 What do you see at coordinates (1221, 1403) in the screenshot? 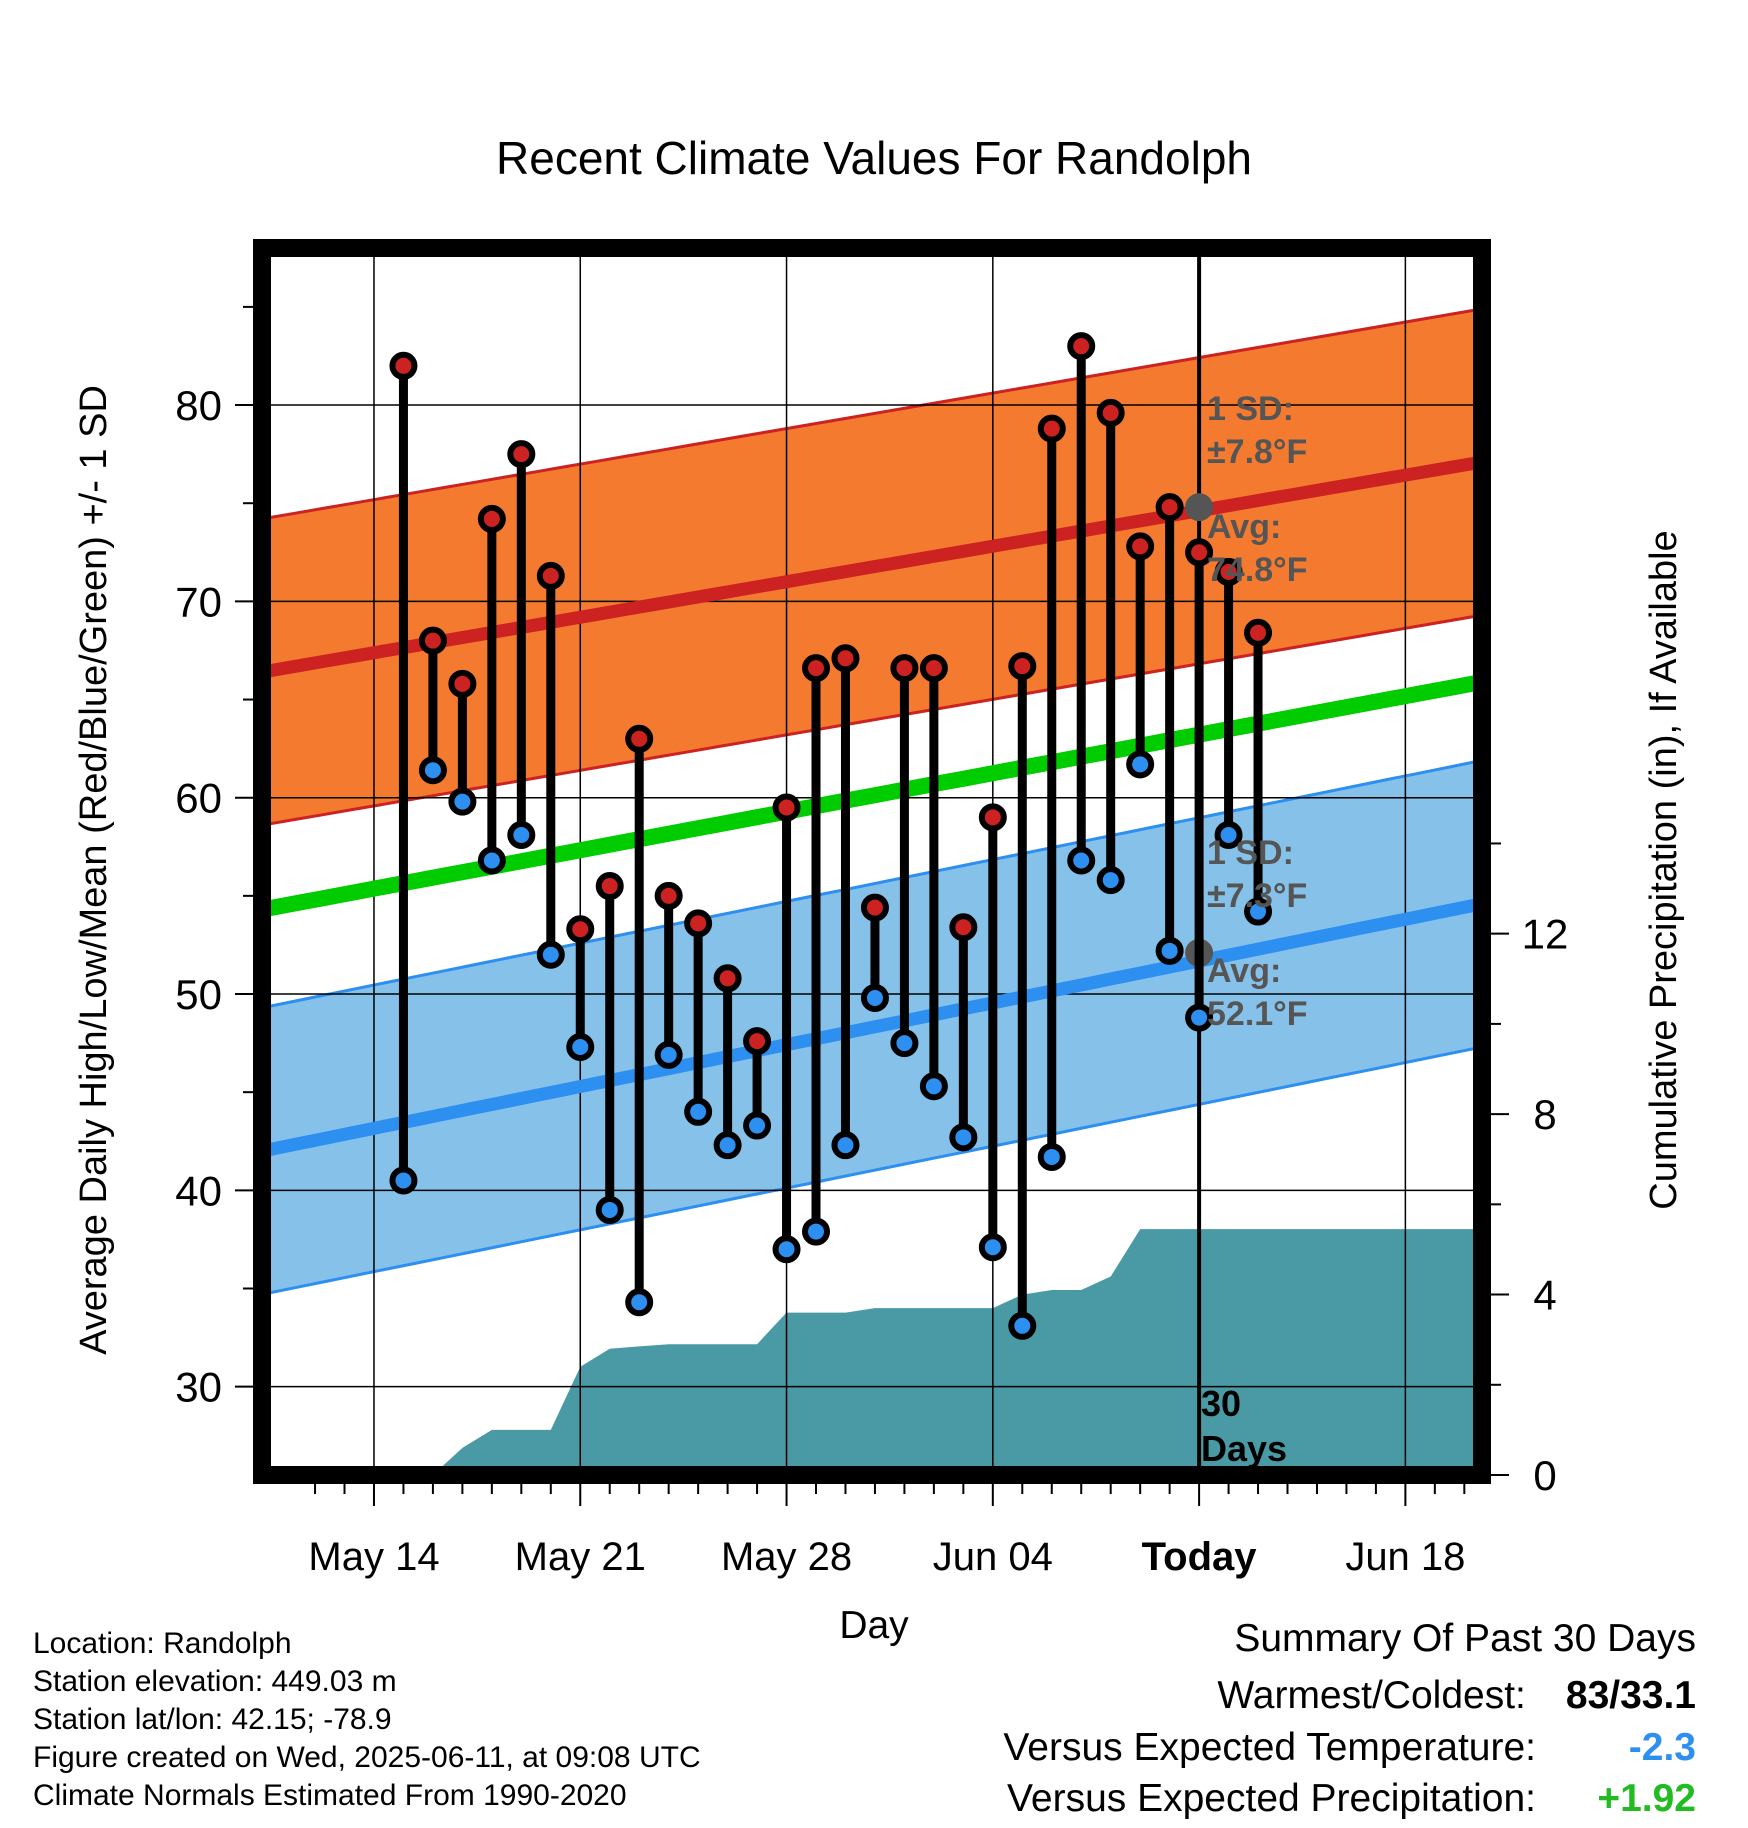
I see `days-count: 30` at bounding box center [1221, 1403].